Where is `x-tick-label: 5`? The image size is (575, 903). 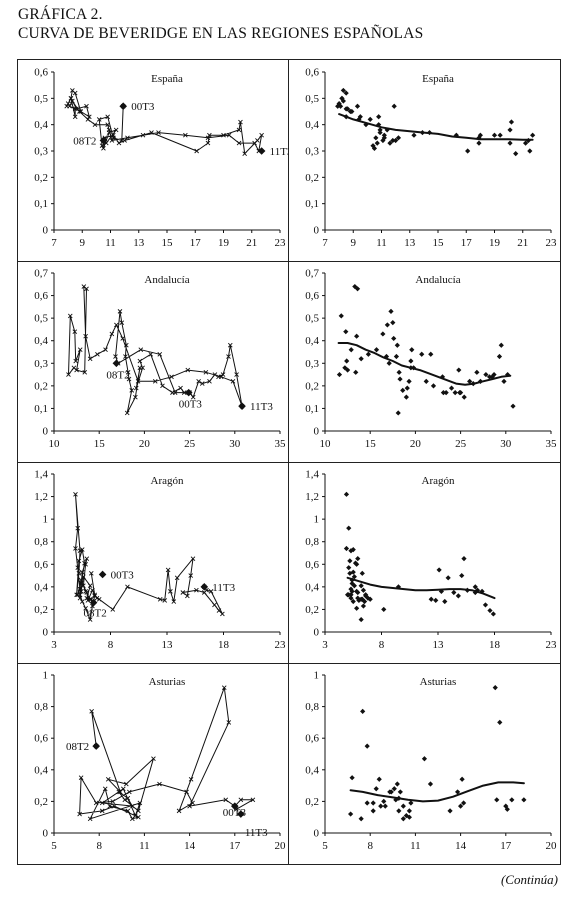 x-tick-label: 5 is located at coordinates (325, 846).